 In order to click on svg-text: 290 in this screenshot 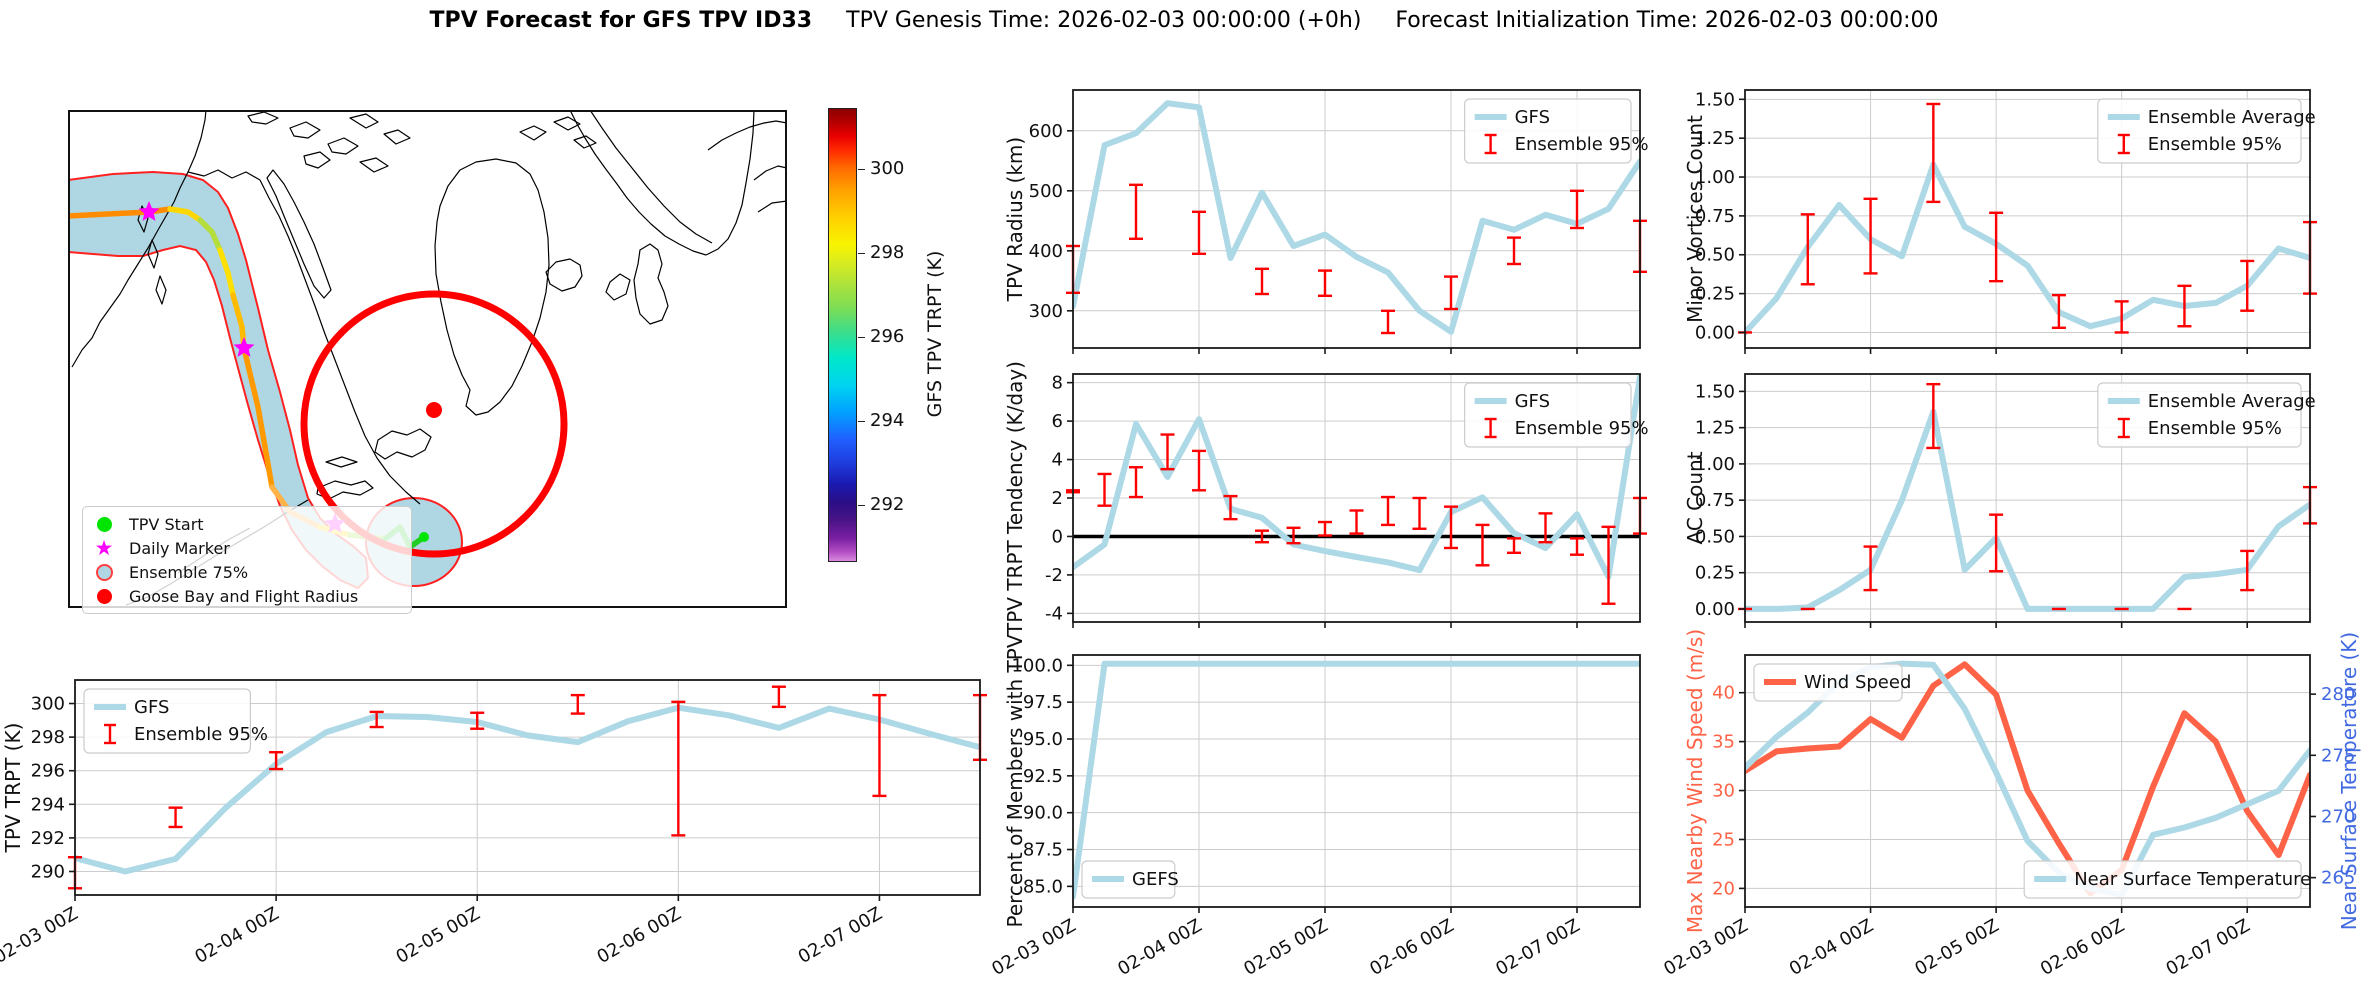, I will do `click(48, 871)`.